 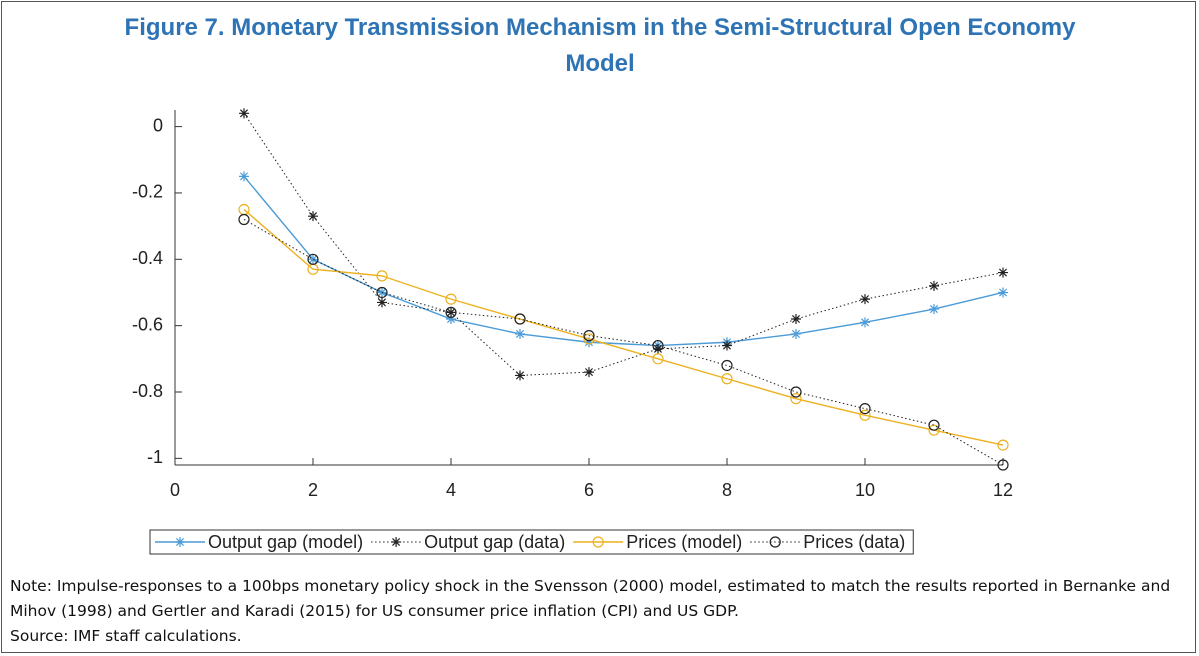 I want to click on y-tick-label: -1, so click(x=155, y=457).